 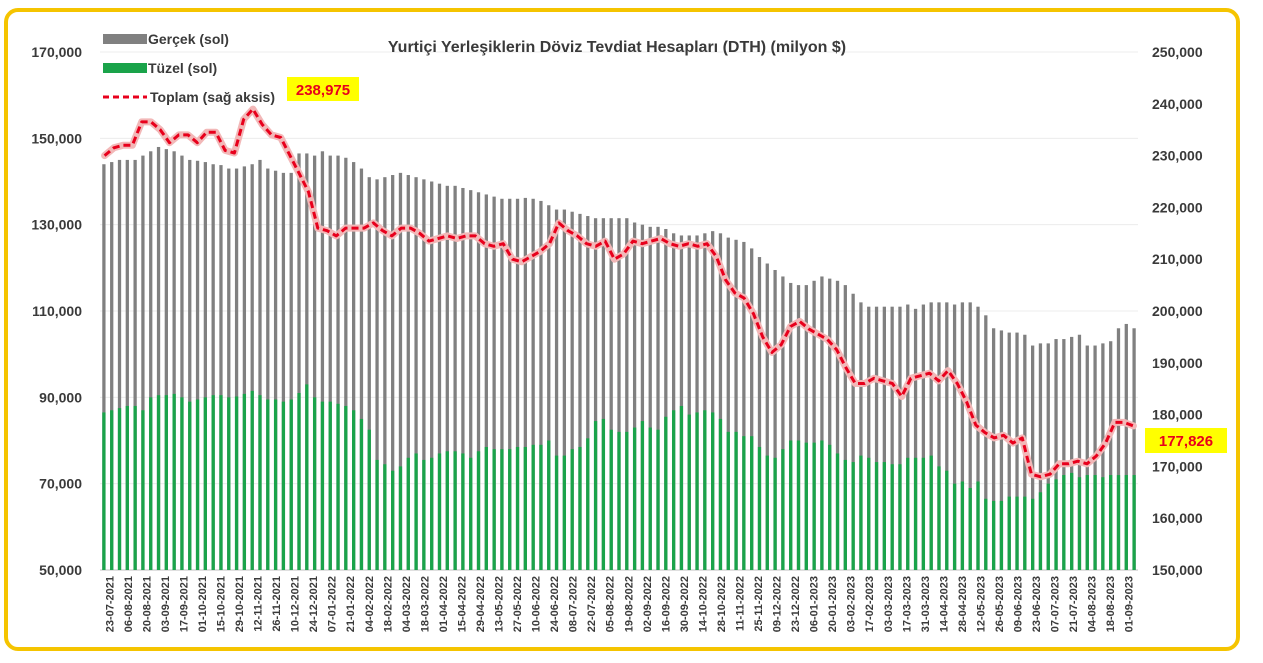 I want to click on x-tick-label: 02-09-2022, so click(x=648, y=604).